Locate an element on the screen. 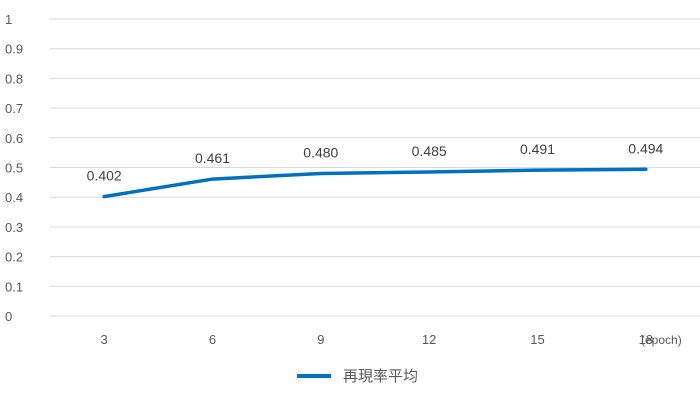 The width and height of the screenshot is (700, 403). x-tick-label: 15 is located at coordinates (537, 339).